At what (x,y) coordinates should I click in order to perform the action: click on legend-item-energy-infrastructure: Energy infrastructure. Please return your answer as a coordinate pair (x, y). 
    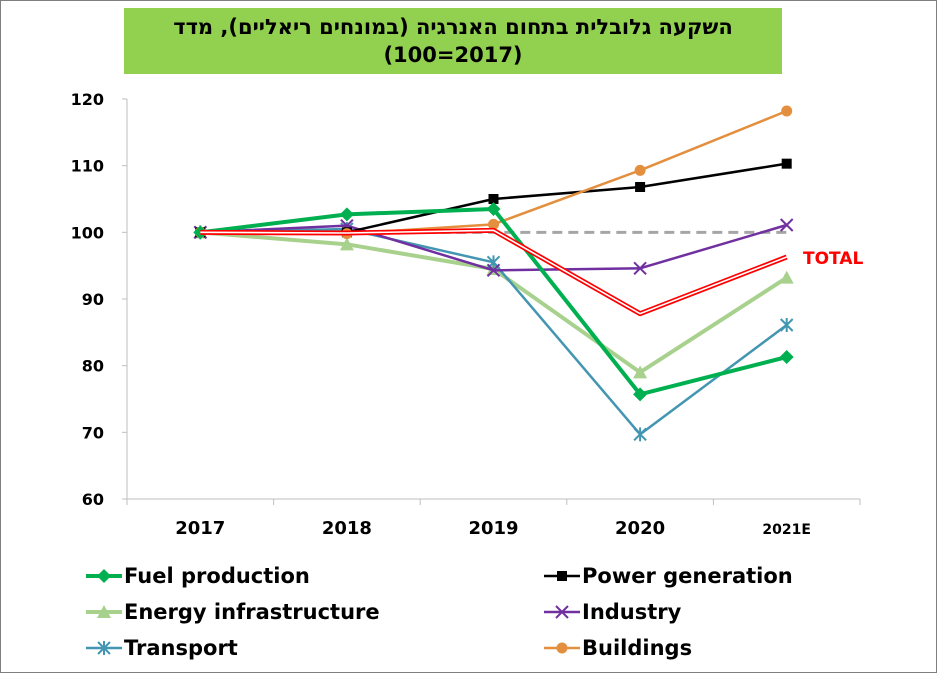
    Looking at the image, I should click on (233, 612).